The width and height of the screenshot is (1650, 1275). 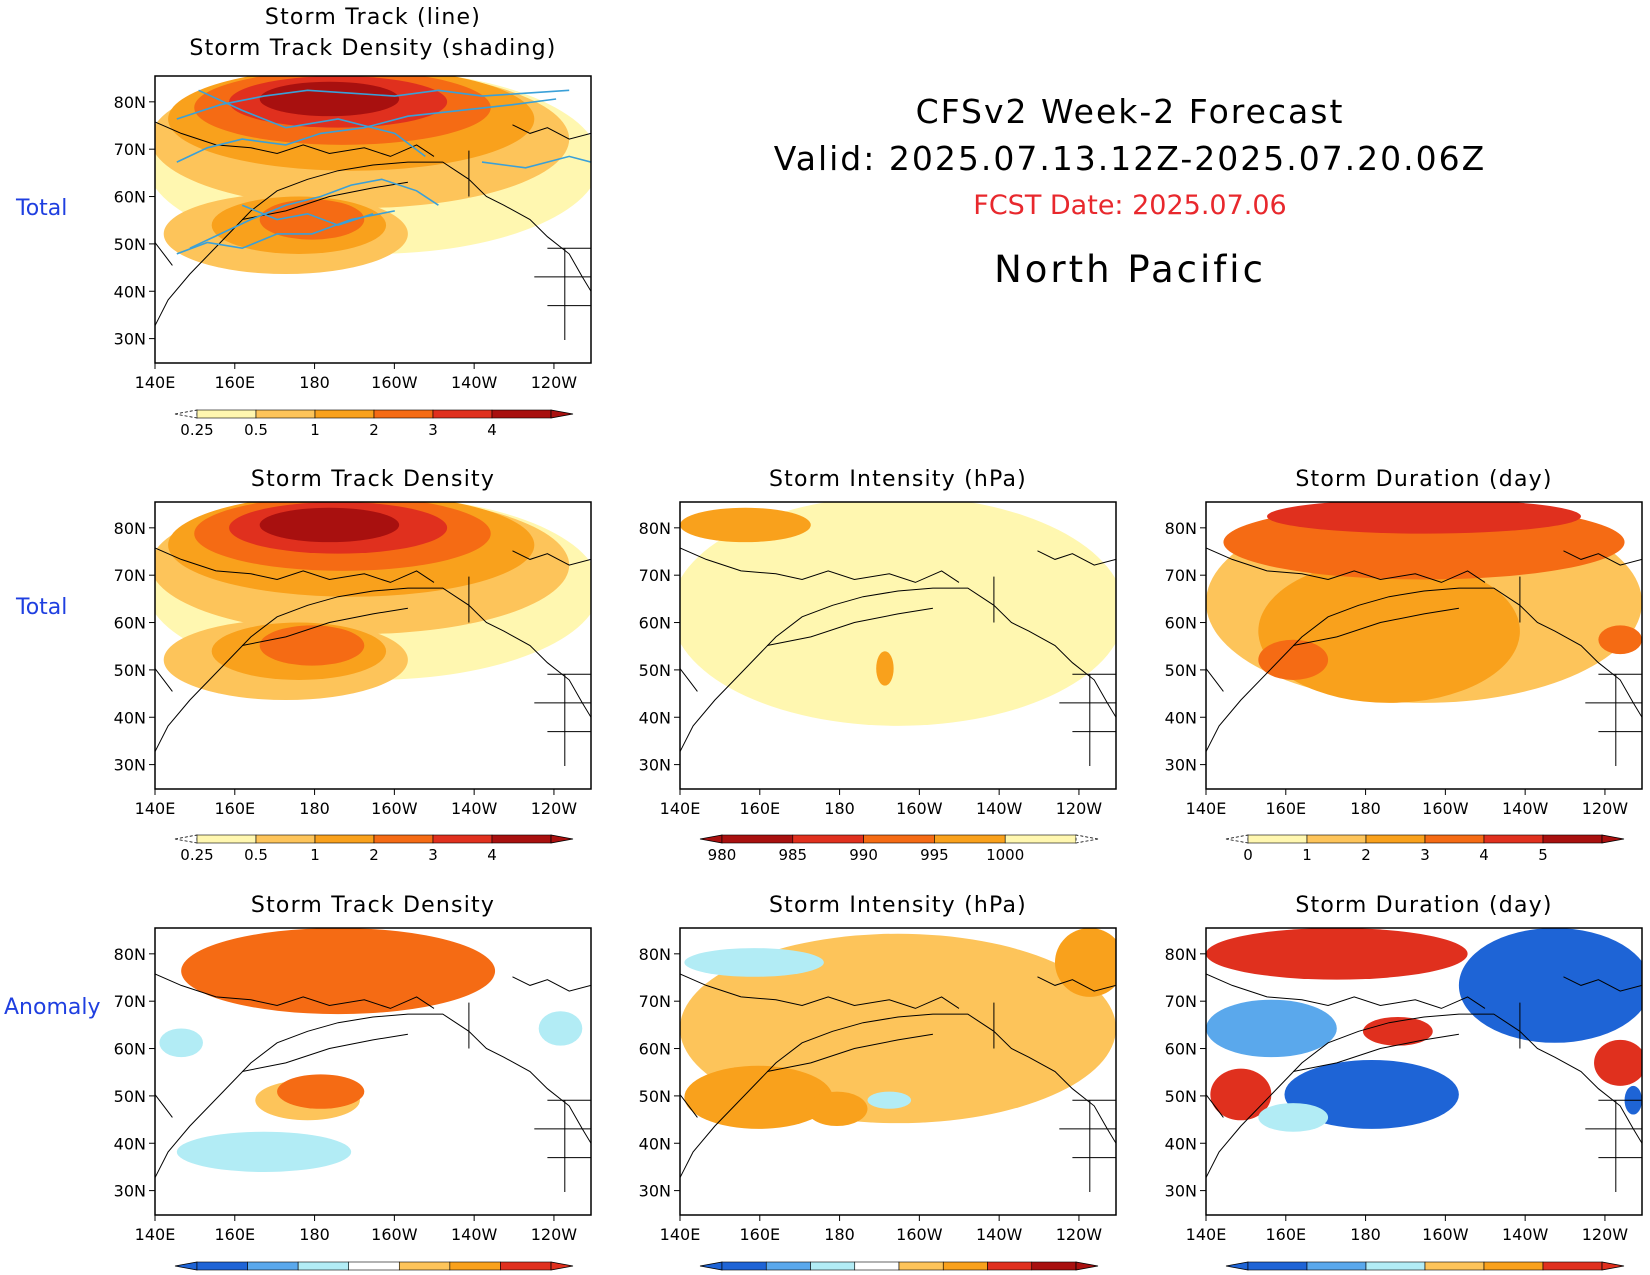 What do you see at coordinates (863, 855) in the screenshot?
I see `colorbar-tick-label: 990` at bounding box center [863, 855].